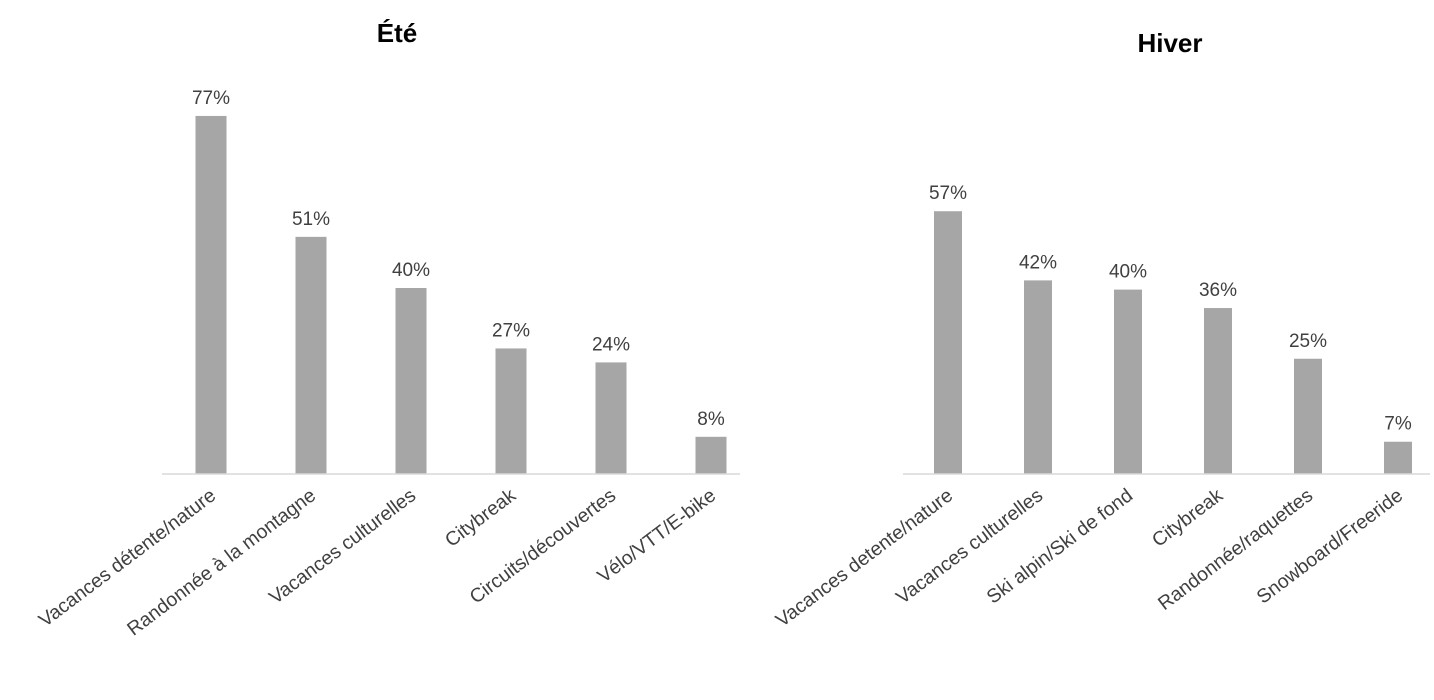 Image resolution: width=1434 pixels, height=700 pixels. What do you see at coordinates (1128, 272) in the screenshot?
I see `value-label-winter-2: 40%` at bounding box center [1128, 272].